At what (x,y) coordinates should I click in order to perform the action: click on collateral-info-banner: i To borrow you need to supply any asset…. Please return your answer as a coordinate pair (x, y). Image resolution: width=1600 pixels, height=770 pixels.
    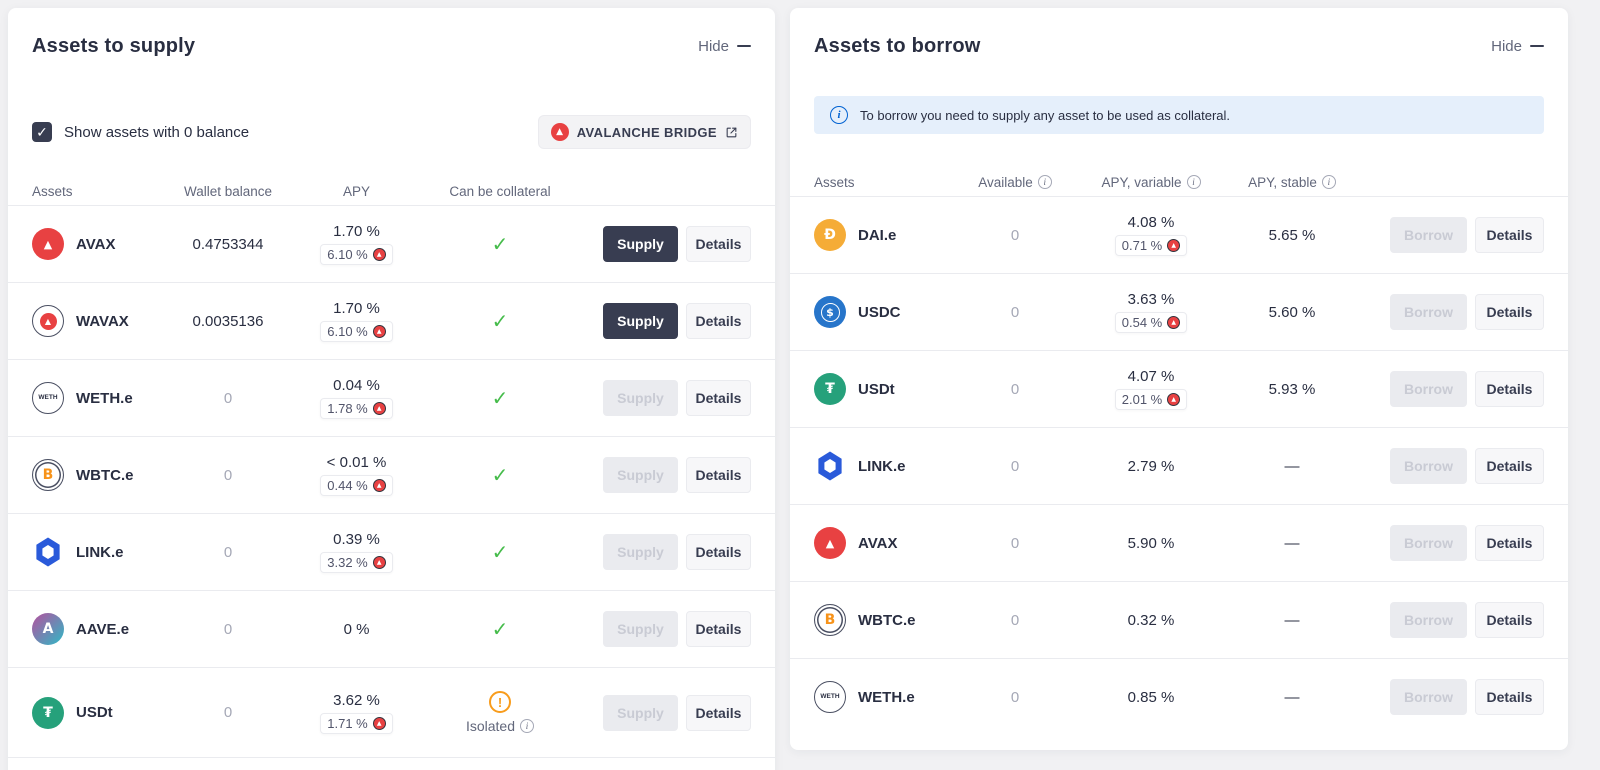
    Looking at the image, I should click on (1179, 115).